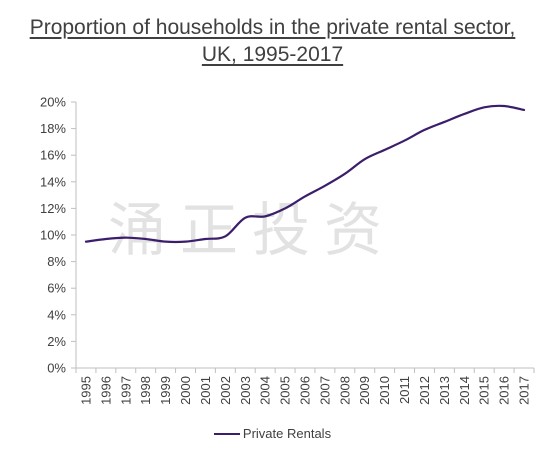 Image resolution: width=545 pixels, height=450 pixels. What do you see at coordinates (484, 390) in the screenshot?
I see `x-tick-label: 2015` at bounding box center [484, 390].